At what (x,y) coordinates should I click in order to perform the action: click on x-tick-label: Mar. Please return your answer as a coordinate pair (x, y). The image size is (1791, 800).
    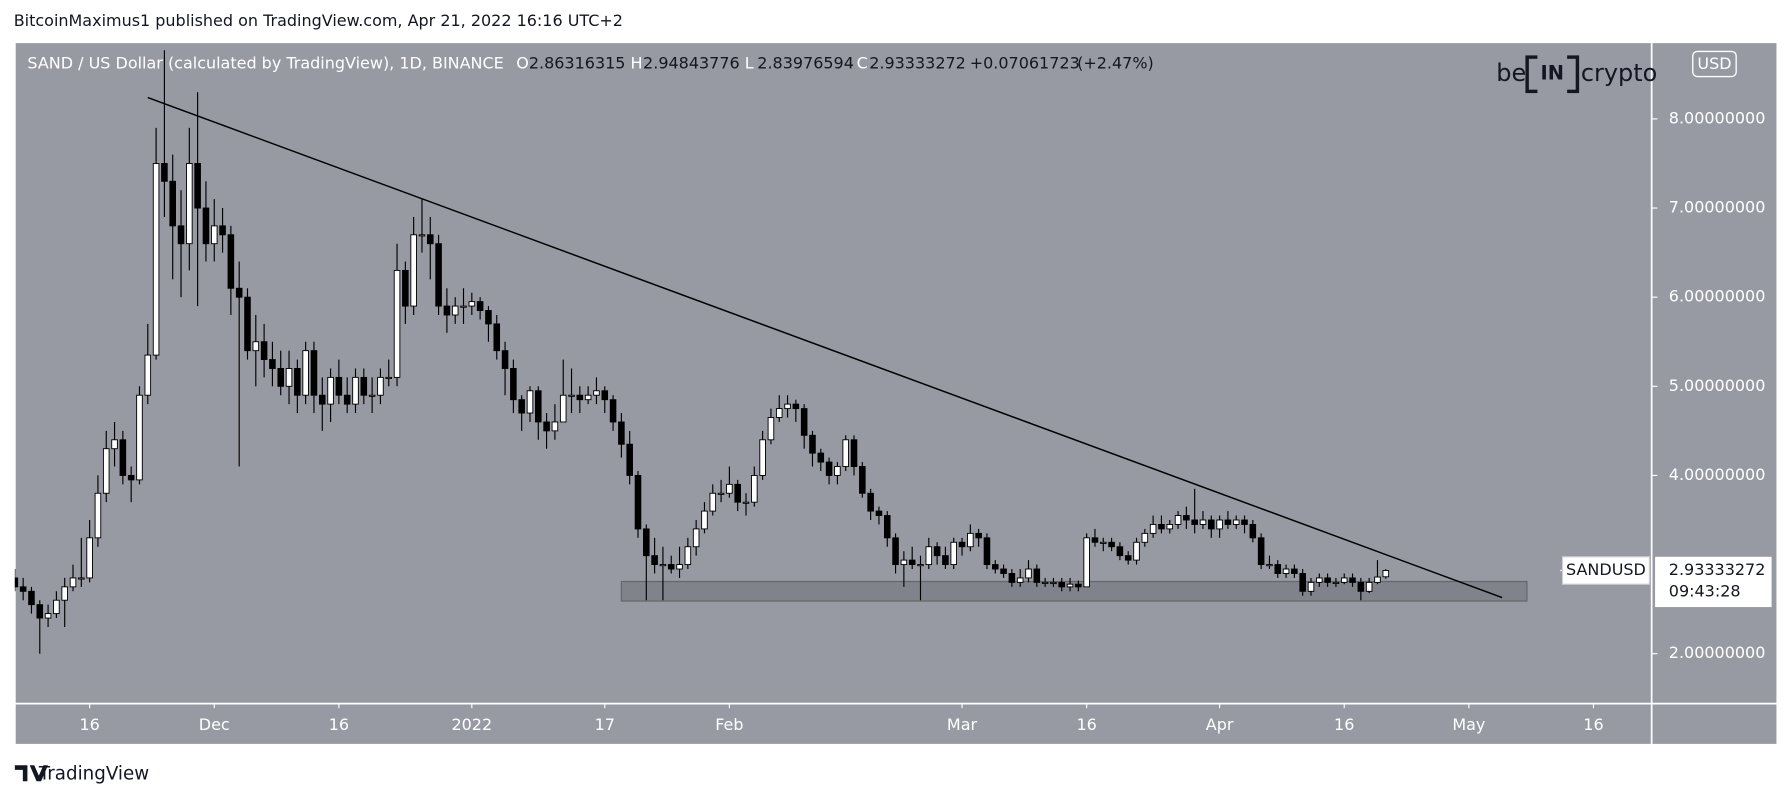
    Looking at the image, I should click on (962, 724).